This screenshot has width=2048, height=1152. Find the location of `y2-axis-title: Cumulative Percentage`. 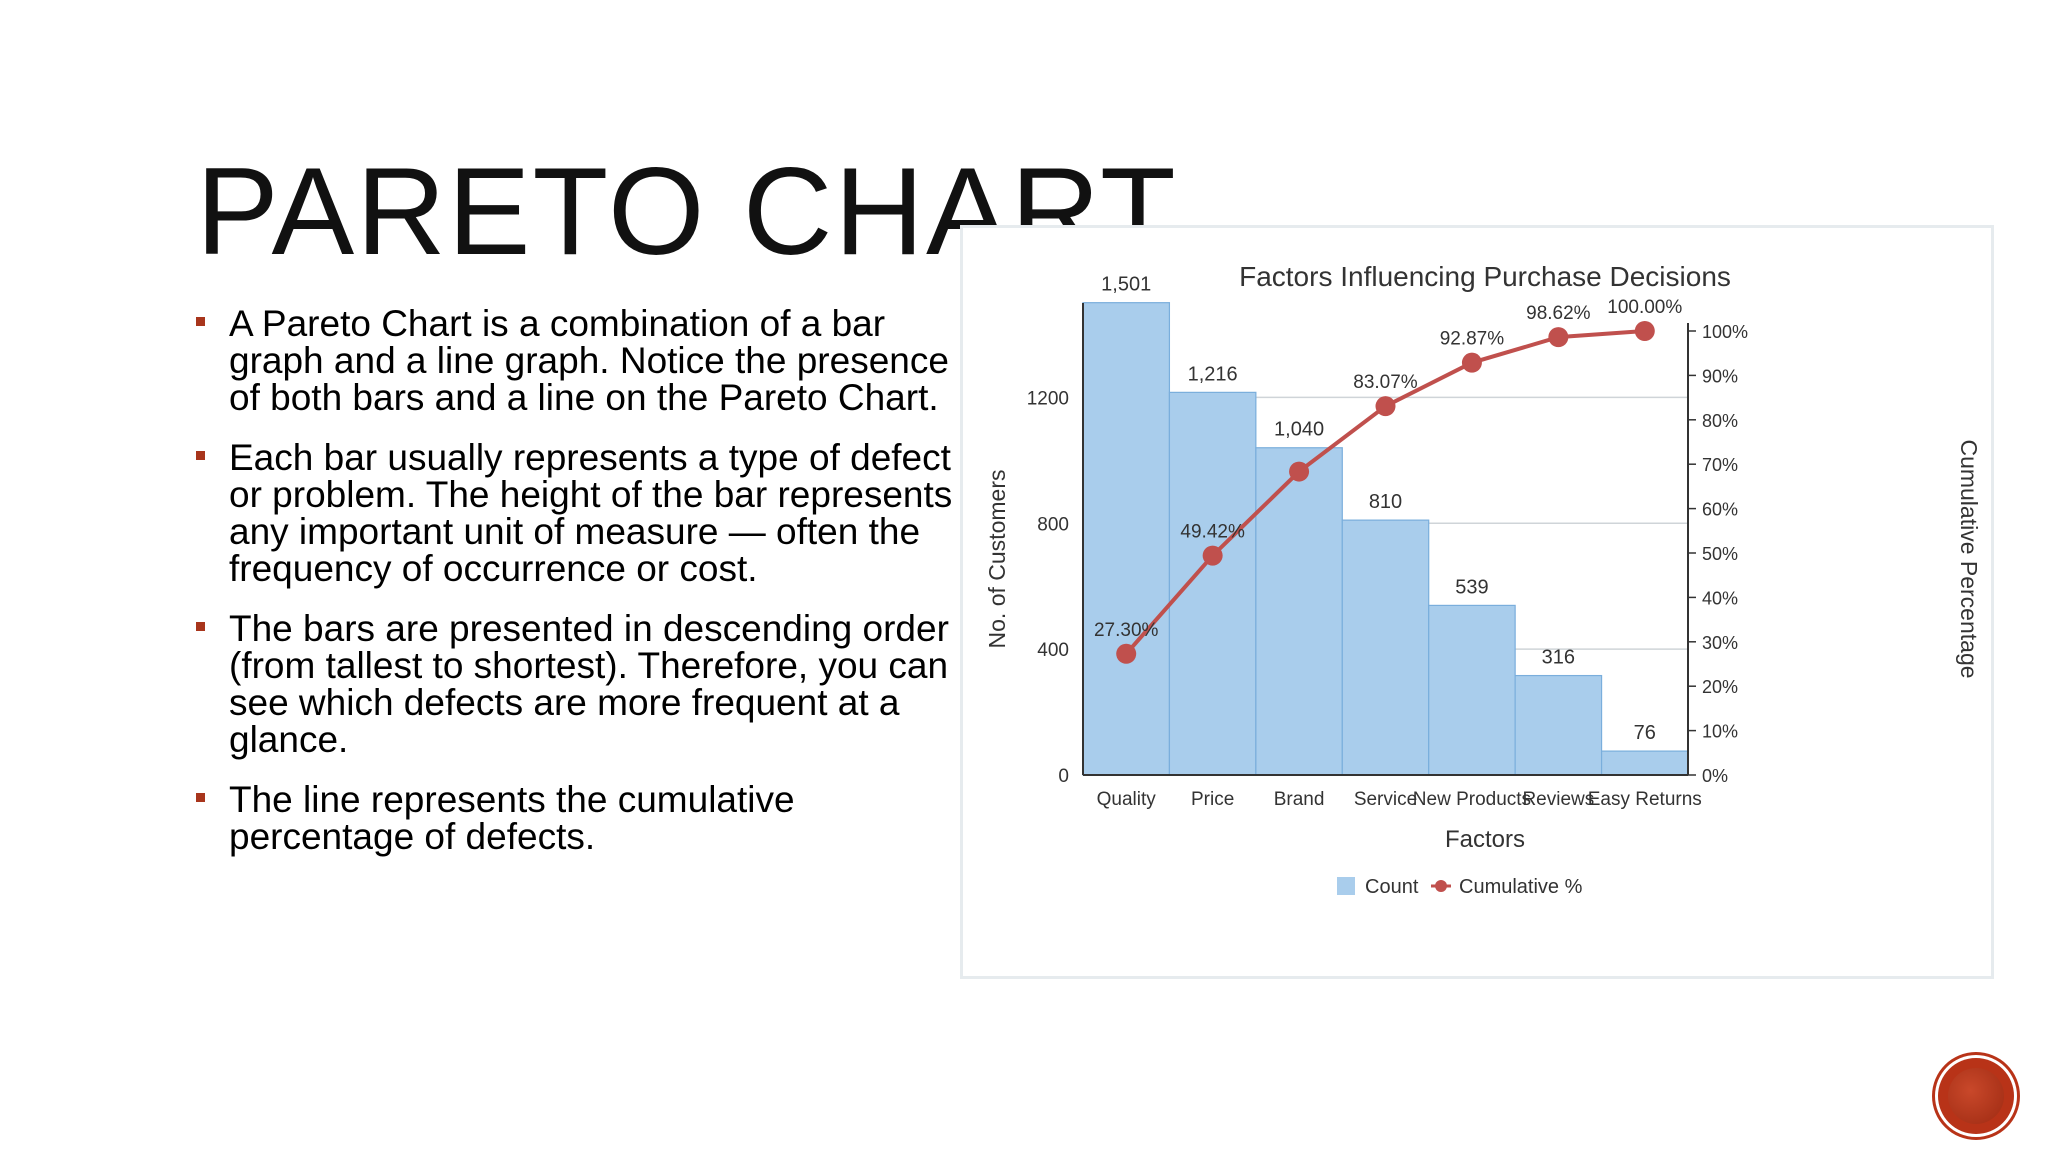

y2-axis-title: Cumulative Percentage is located at coordinates (1969, 558).